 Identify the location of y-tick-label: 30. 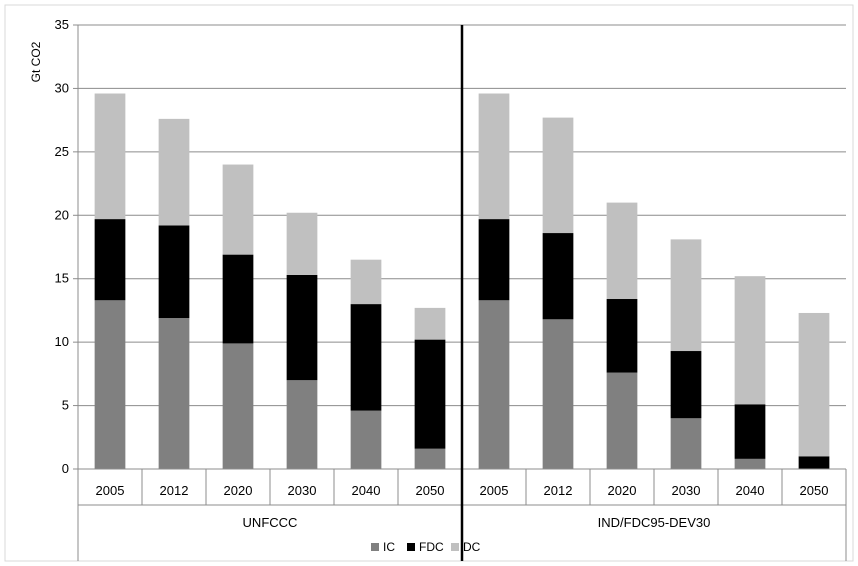
(62, 87).